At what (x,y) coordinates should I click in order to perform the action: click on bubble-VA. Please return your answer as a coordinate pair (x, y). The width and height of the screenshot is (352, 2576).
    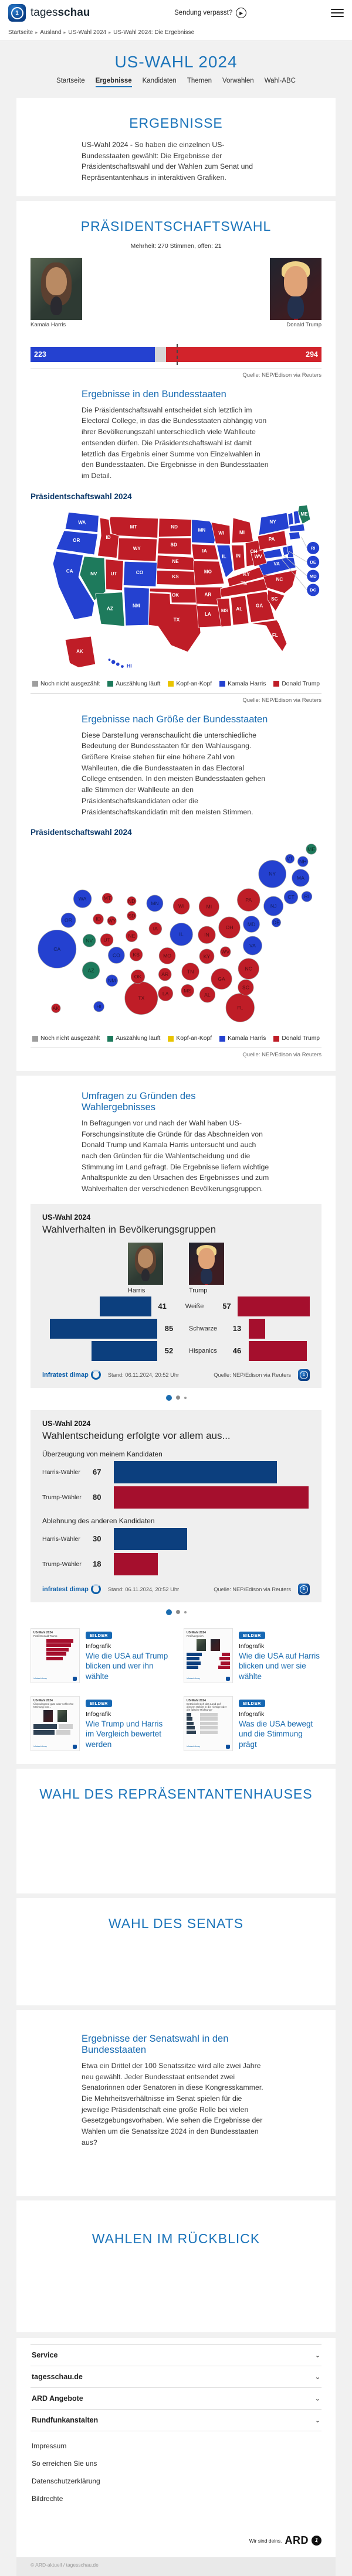
    Looking at the image, I should click on (253, 946).